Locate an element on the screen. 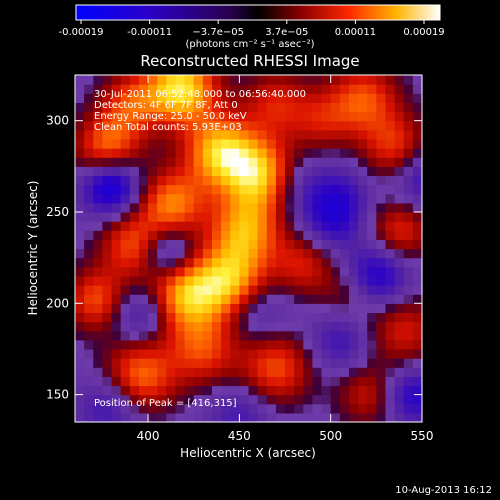 The image size is (500, 500). colorbar-tick-label: −3.7e−05 is located at coordinates (218, 32).